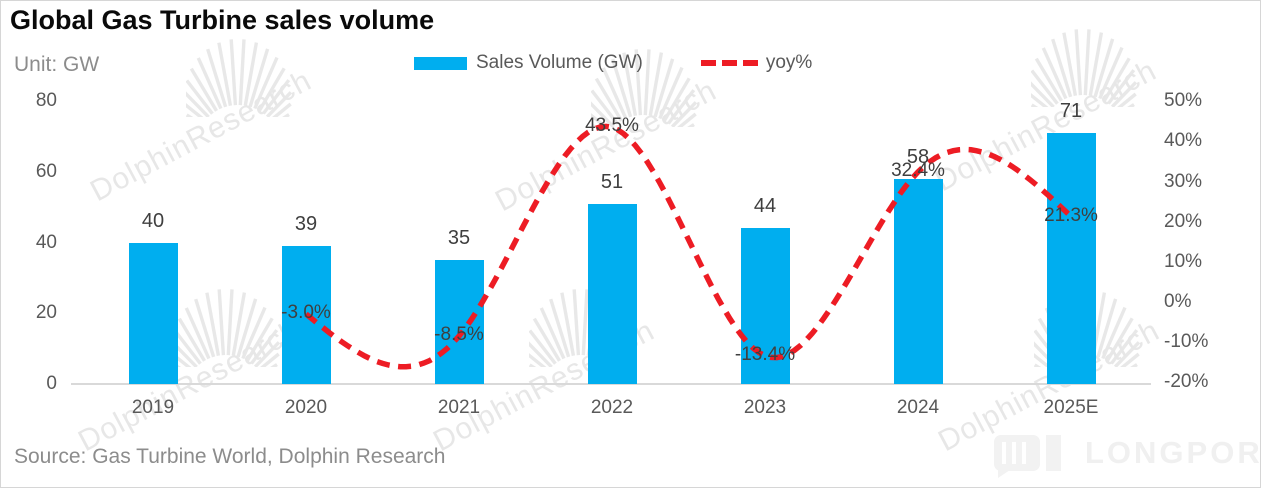  What do you see at coordinates (1053, 453) in the screenshot?
I see `longport-block-icon` at bounding box center [1053, 453].